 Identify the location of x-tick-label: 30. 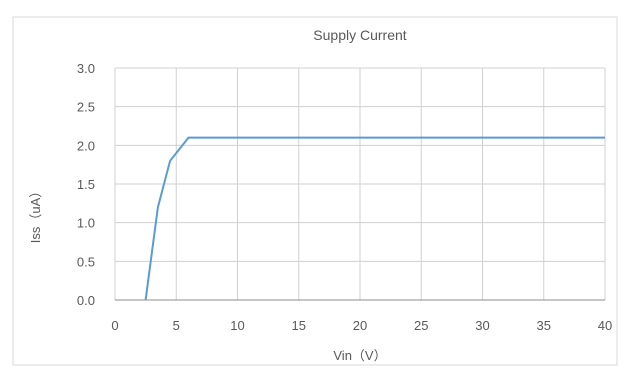
(482, 325).